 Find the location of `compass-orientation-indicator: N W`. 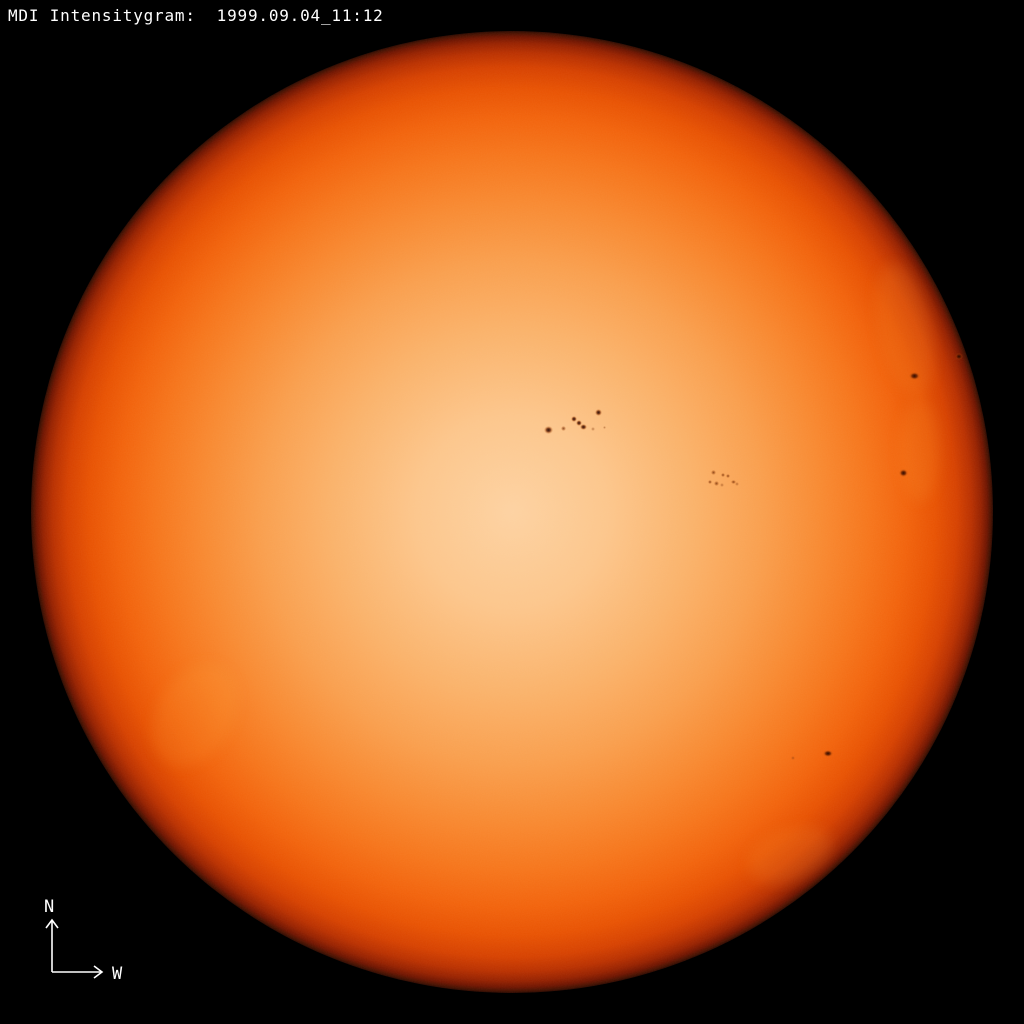

compass-orientation-indicator: N W is located at coordinates (83, 940).